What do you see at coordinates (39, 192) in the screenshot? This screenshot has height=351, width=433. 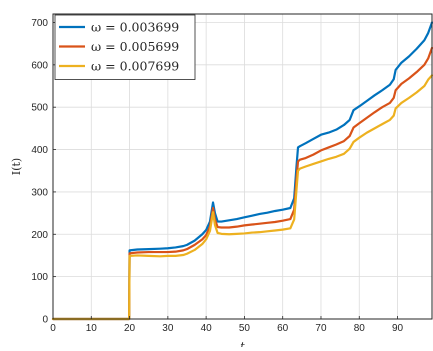 I see `y-tick-label: 300` at bounding box center [39, 192].